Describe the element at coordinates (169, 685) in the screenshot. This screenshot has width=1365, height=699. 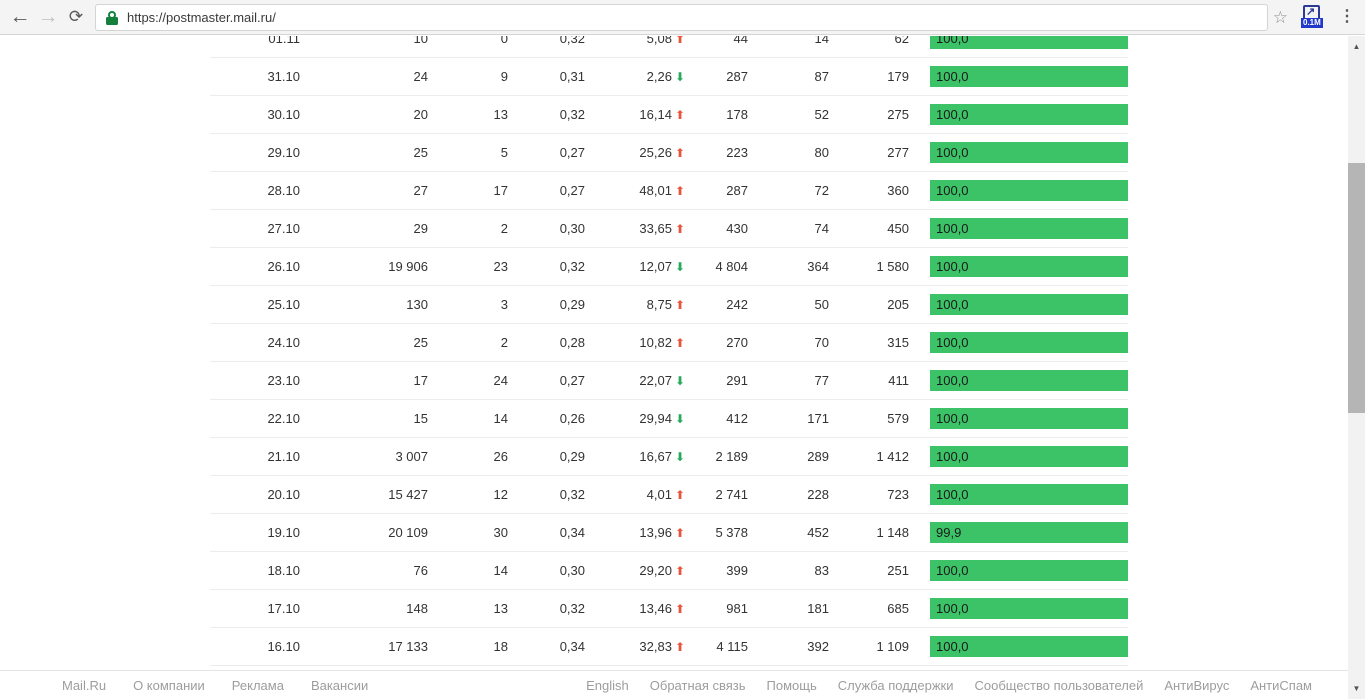
I see `footer-link: О компании` at that location.